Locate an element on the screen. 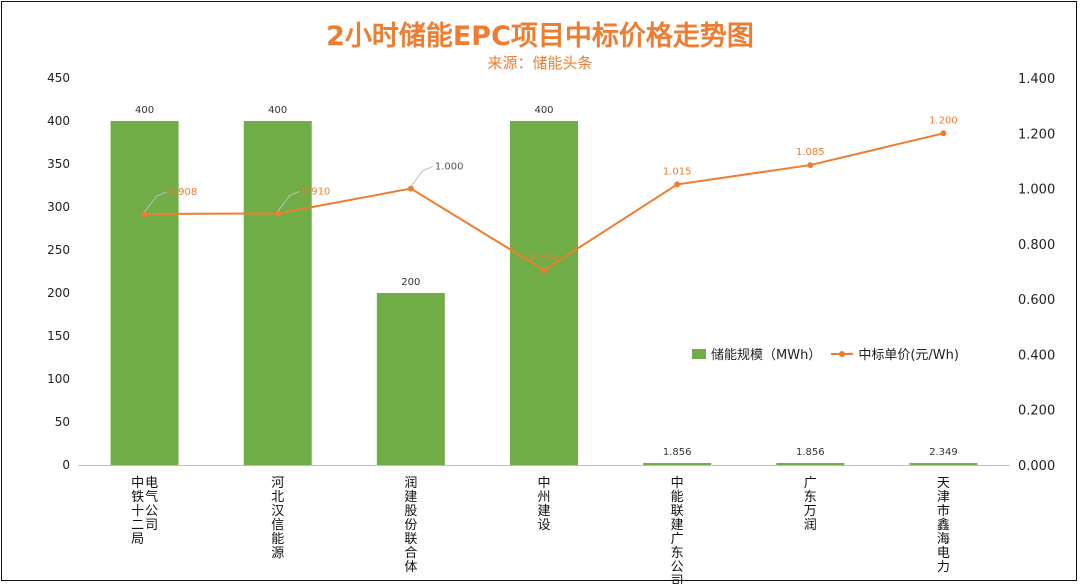 The width and height of the screenshot is (1080, 584). y-left-tick-label: 200 is located at coordinates (58, 293).